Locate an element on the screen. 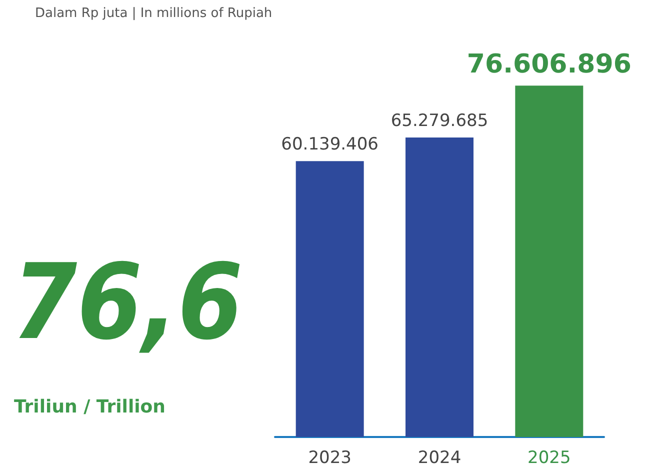 This screenshot has height=475, width=654. text: 76,6 is located at coordinates (127, 302).